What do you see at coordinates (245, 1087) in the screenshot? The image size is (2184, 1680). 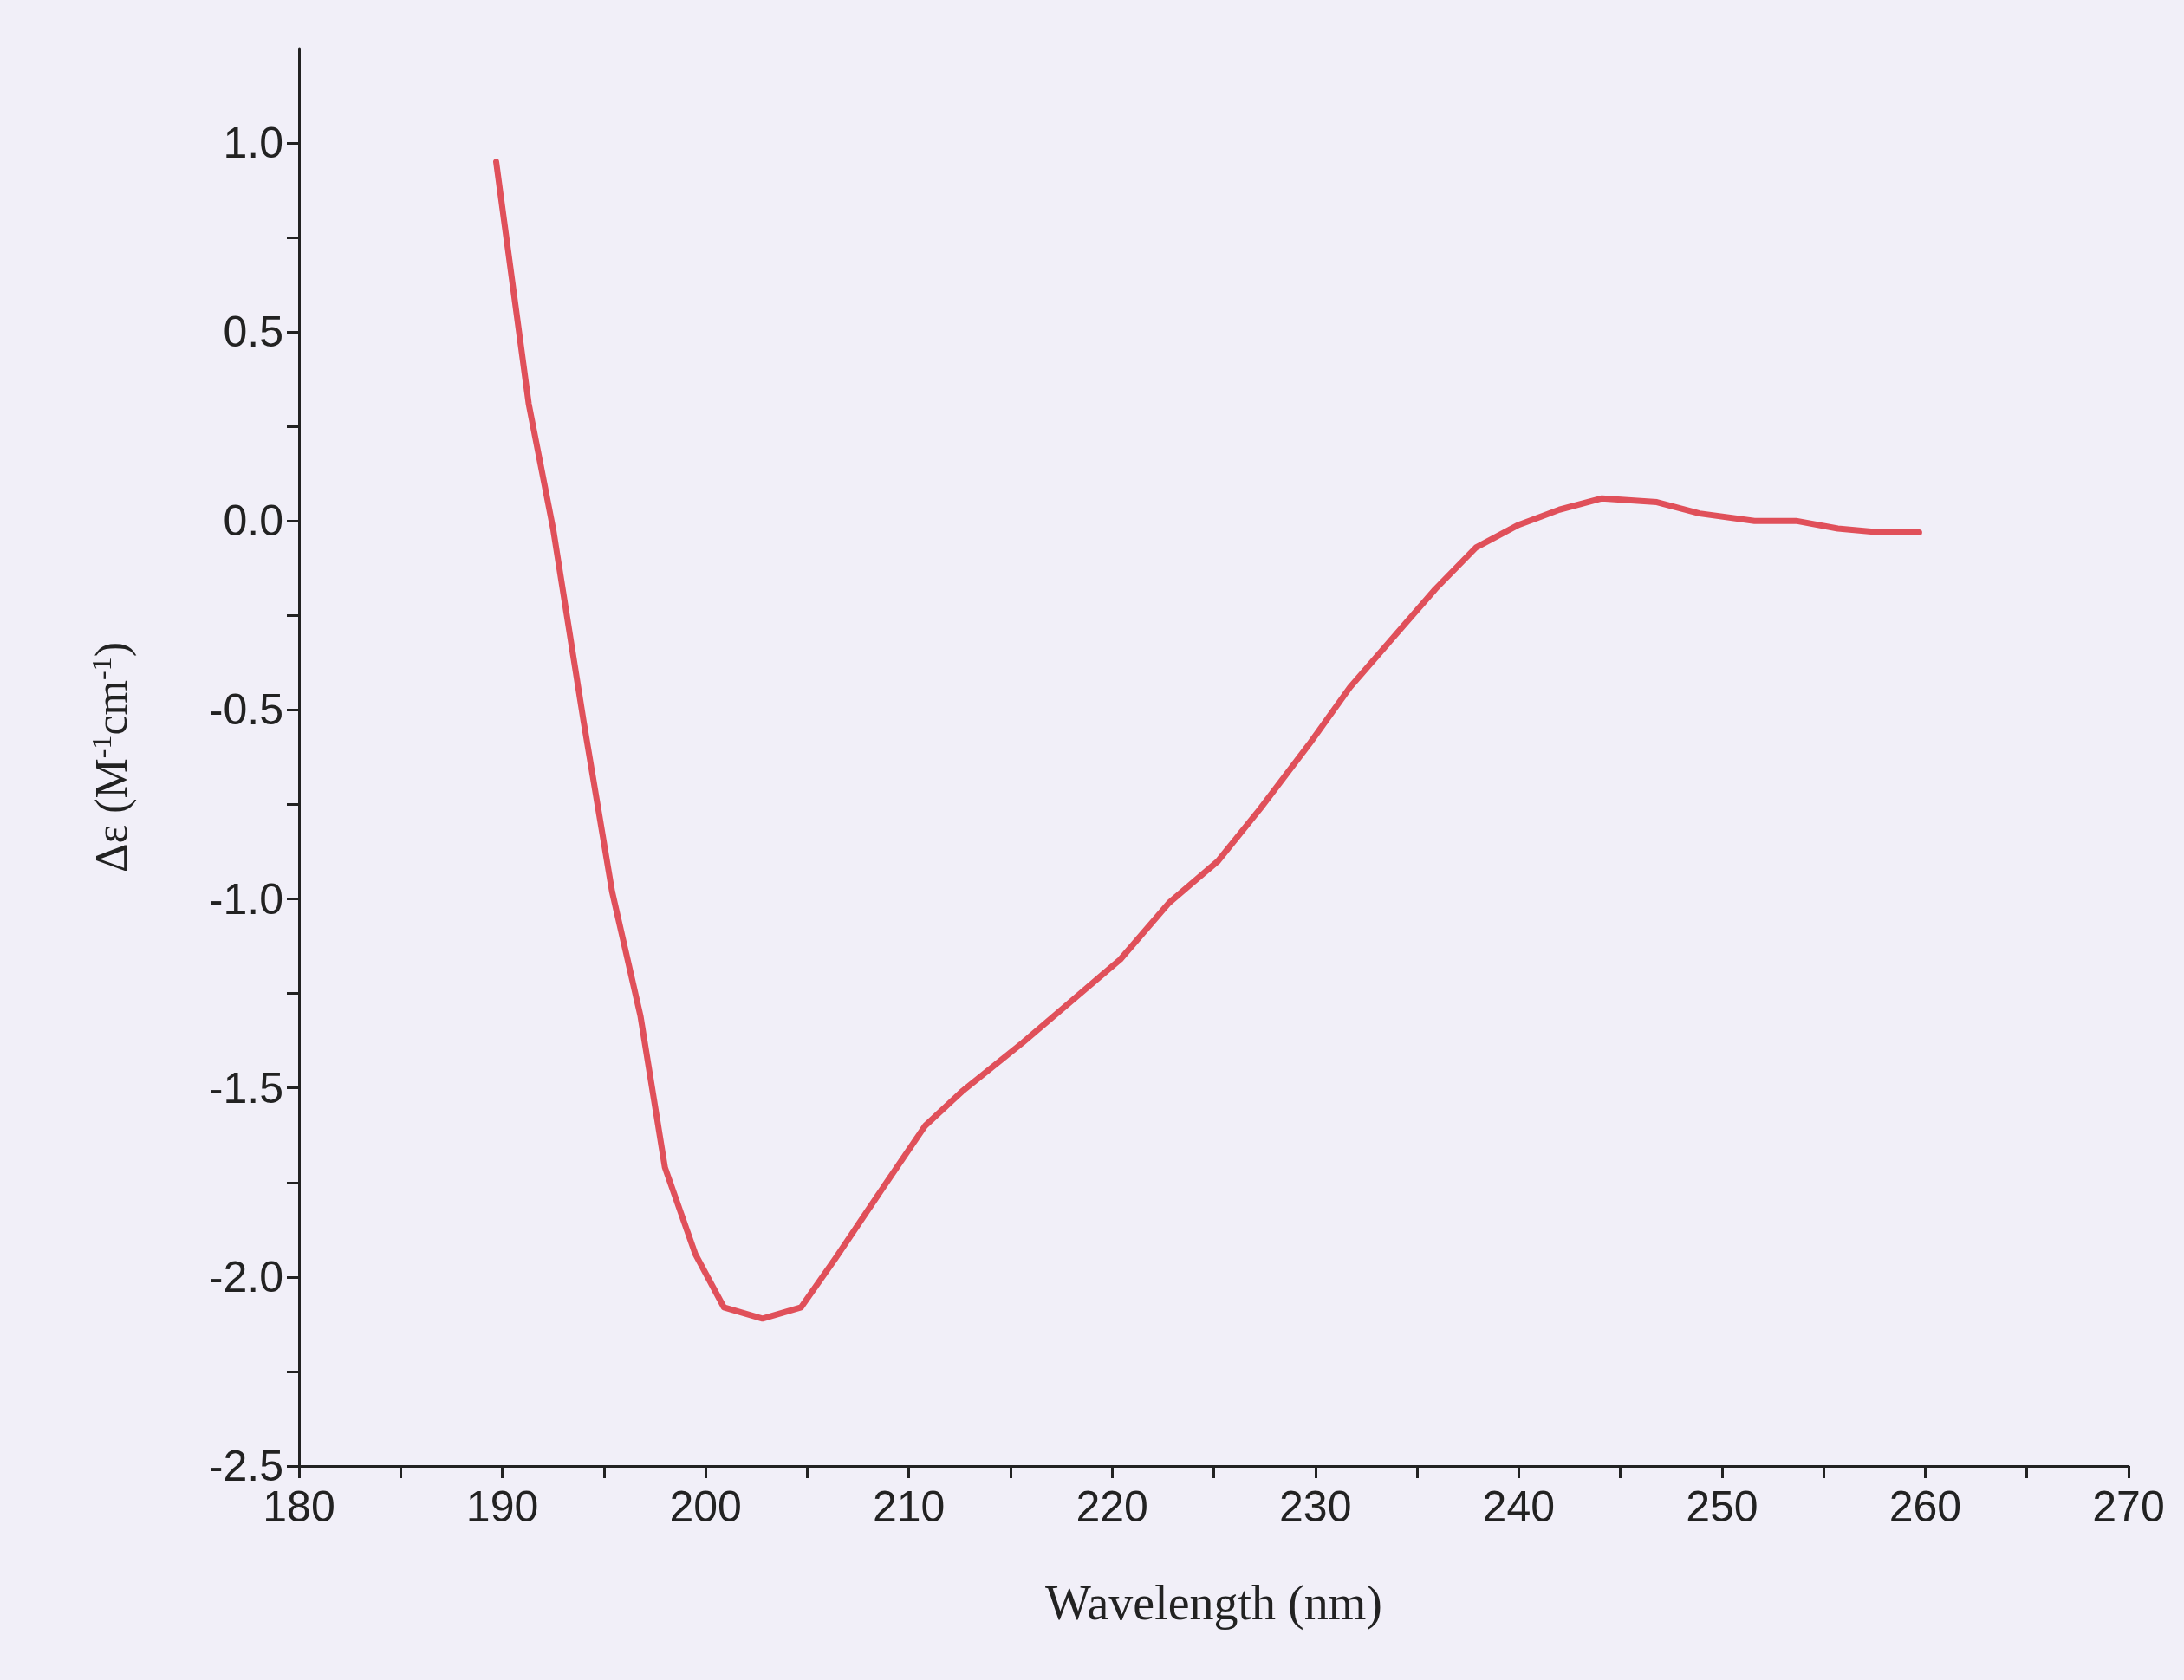 I see `y-tick-label: -1.5` at bounding box center [245, 1087].